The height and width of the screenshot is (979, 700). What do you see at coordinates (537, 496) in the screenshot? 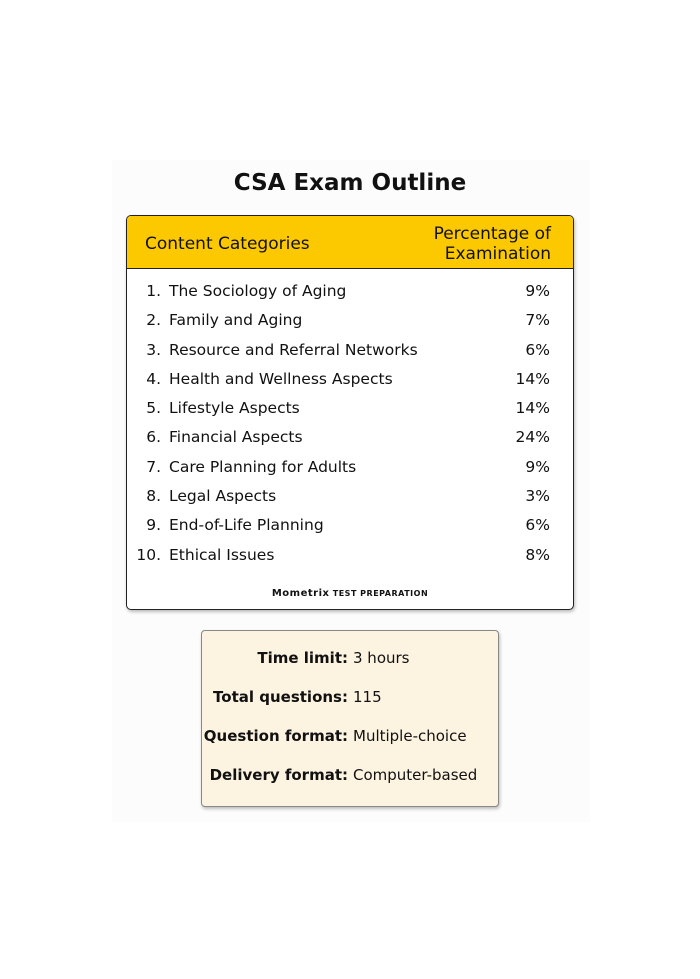
I see `row-percent: 3%` at bounding box center [537, 496].